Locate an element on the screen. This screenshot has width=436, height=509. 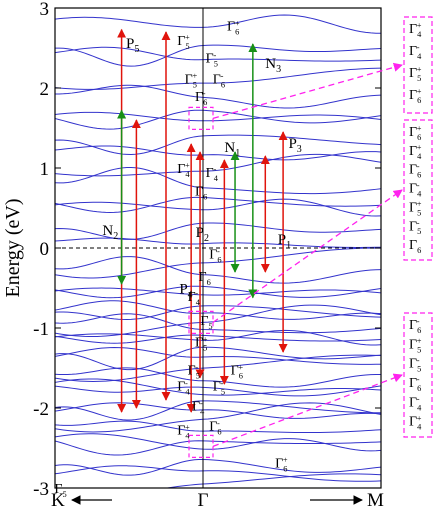
transition-label-p2: P2 is located at coordinates (202, 234).